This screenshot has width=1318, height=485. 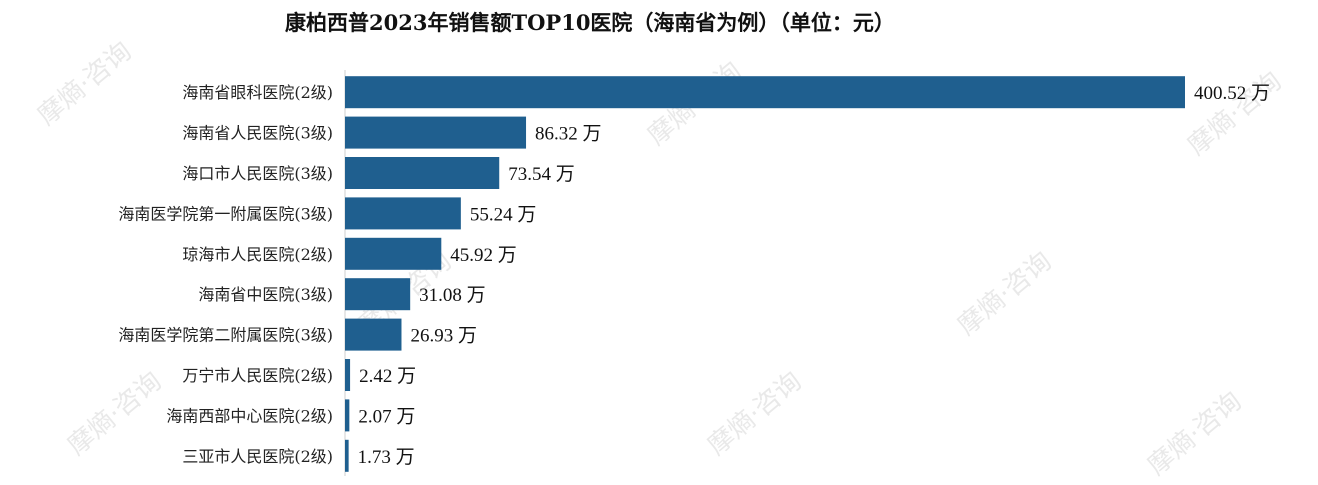 What do you see at coordinates (452, 295) in the screenshot?
I see `value-label-5: 31.08 万` at bounding box center [452, 295].